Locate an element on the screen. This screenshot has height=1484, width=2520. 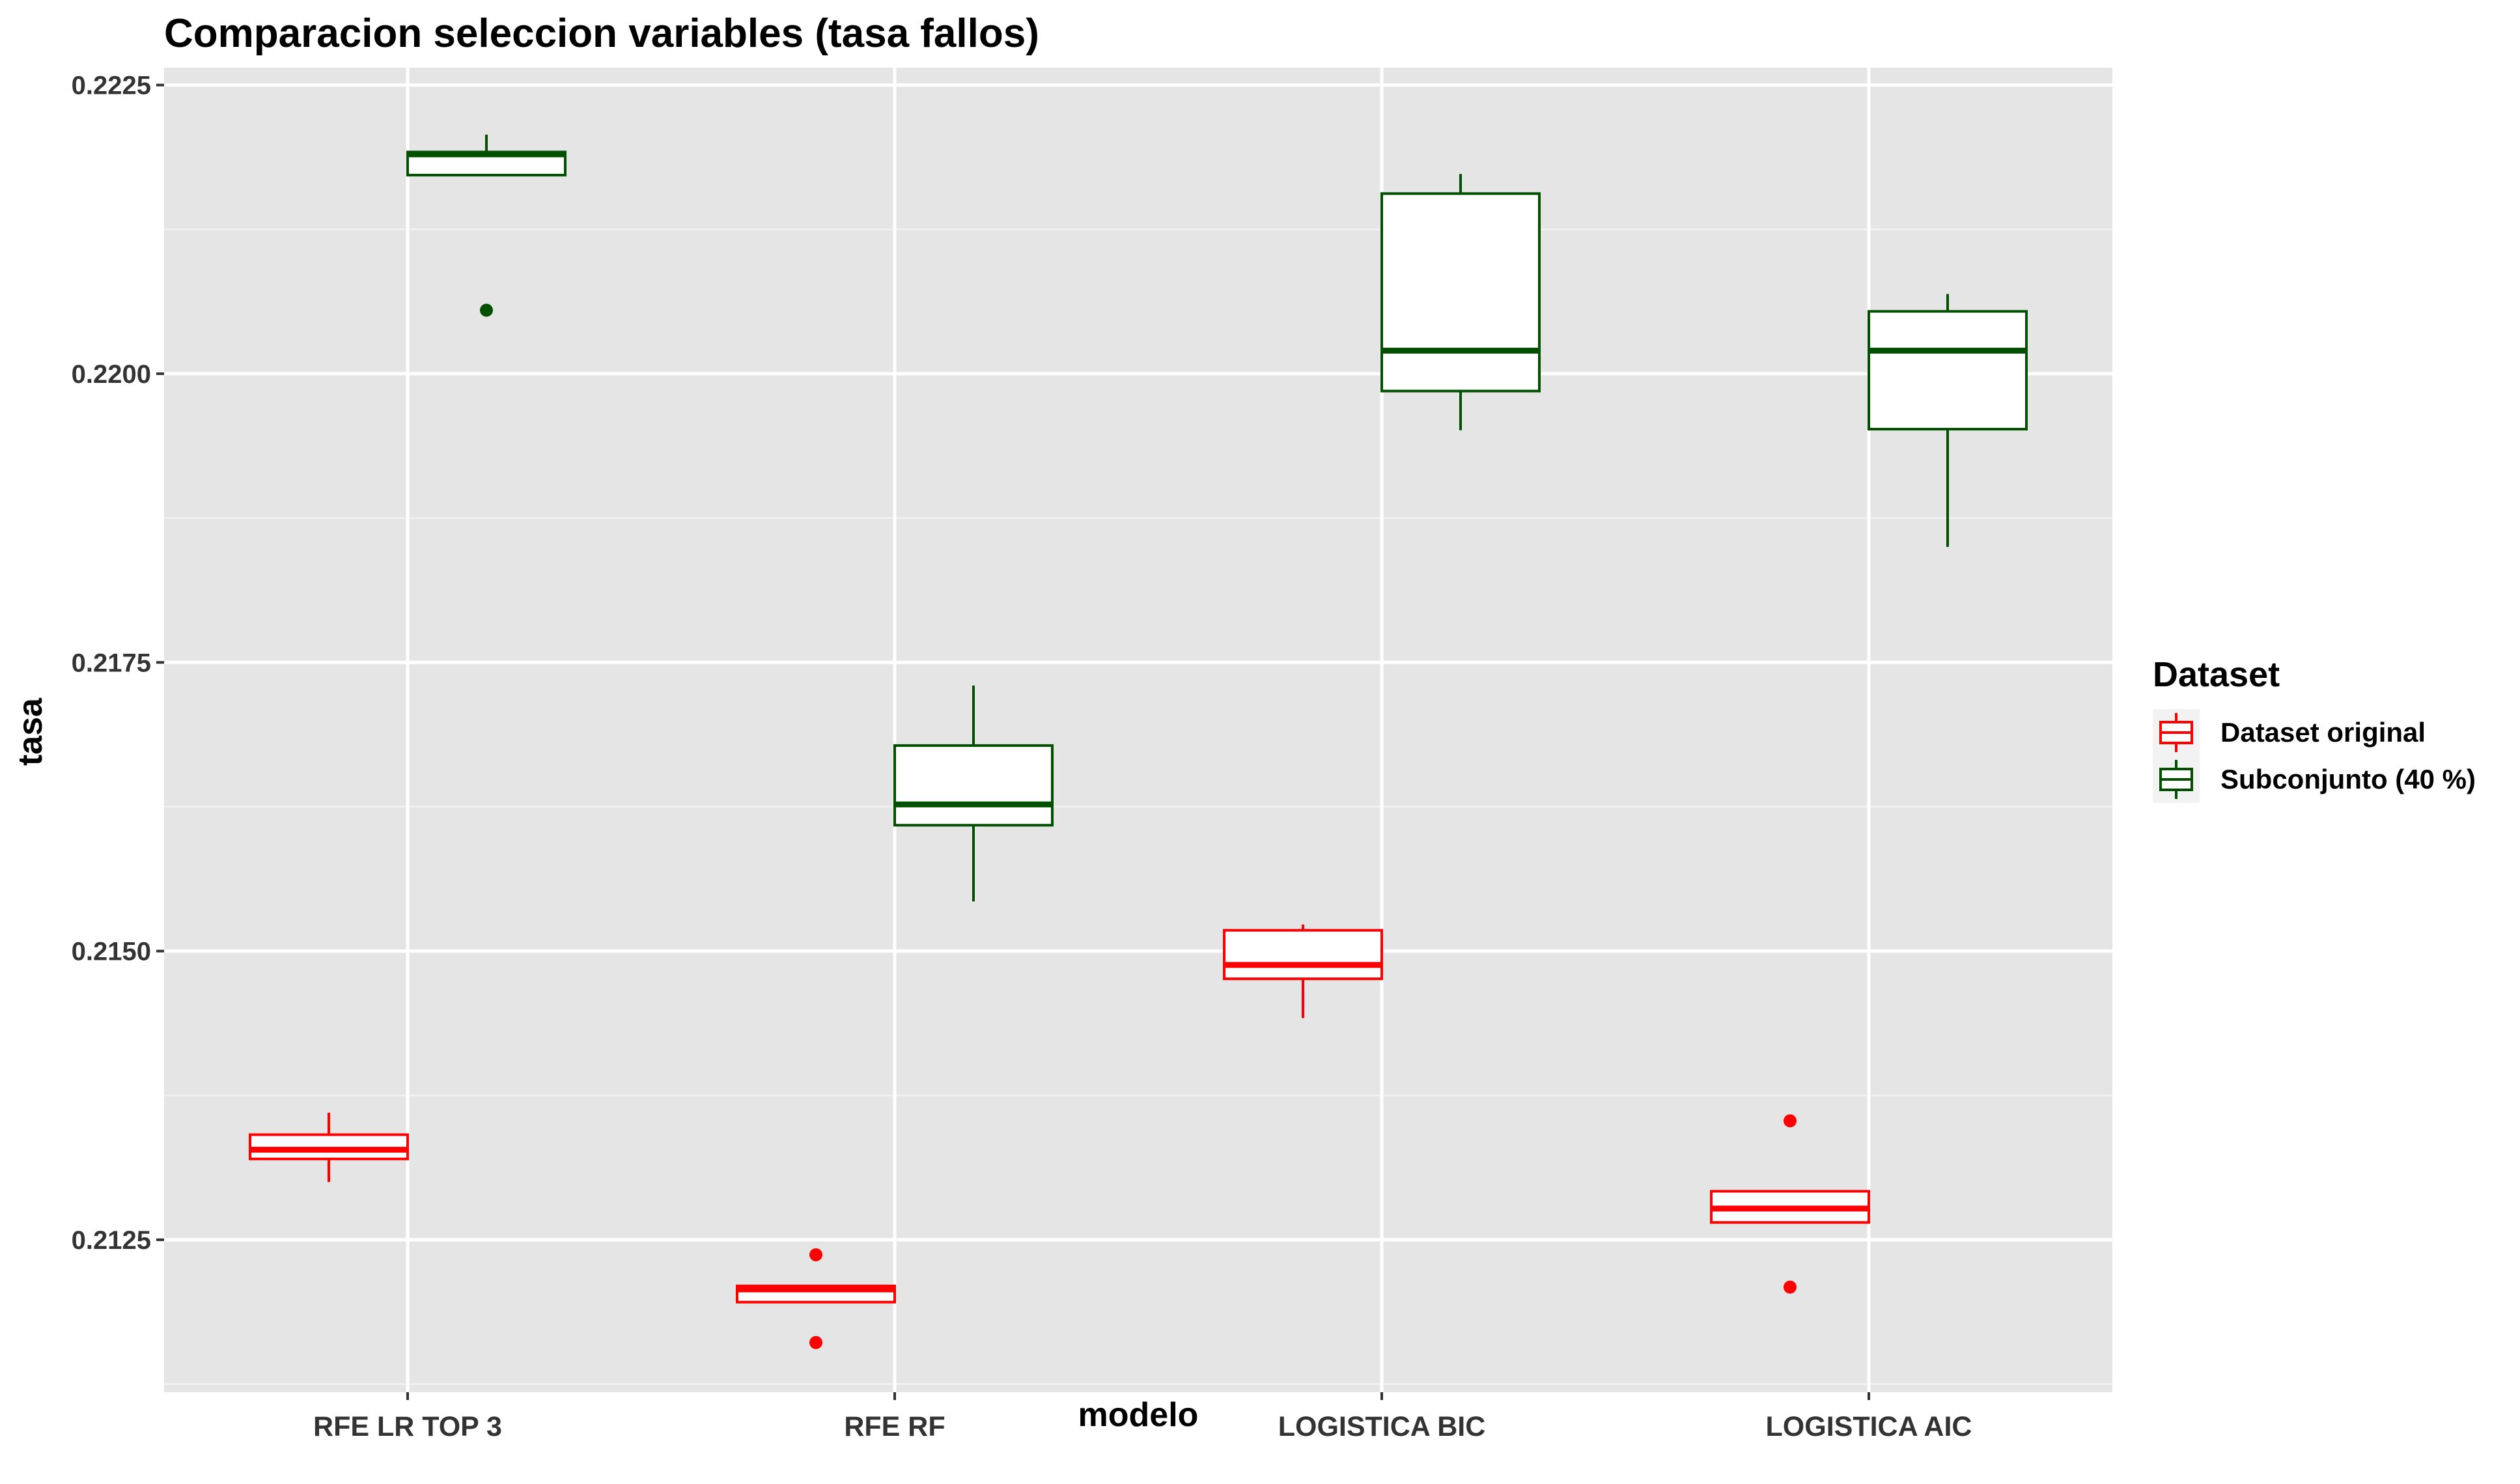
y-tick-label: 0.2175 is located at coordinates (112, 663).